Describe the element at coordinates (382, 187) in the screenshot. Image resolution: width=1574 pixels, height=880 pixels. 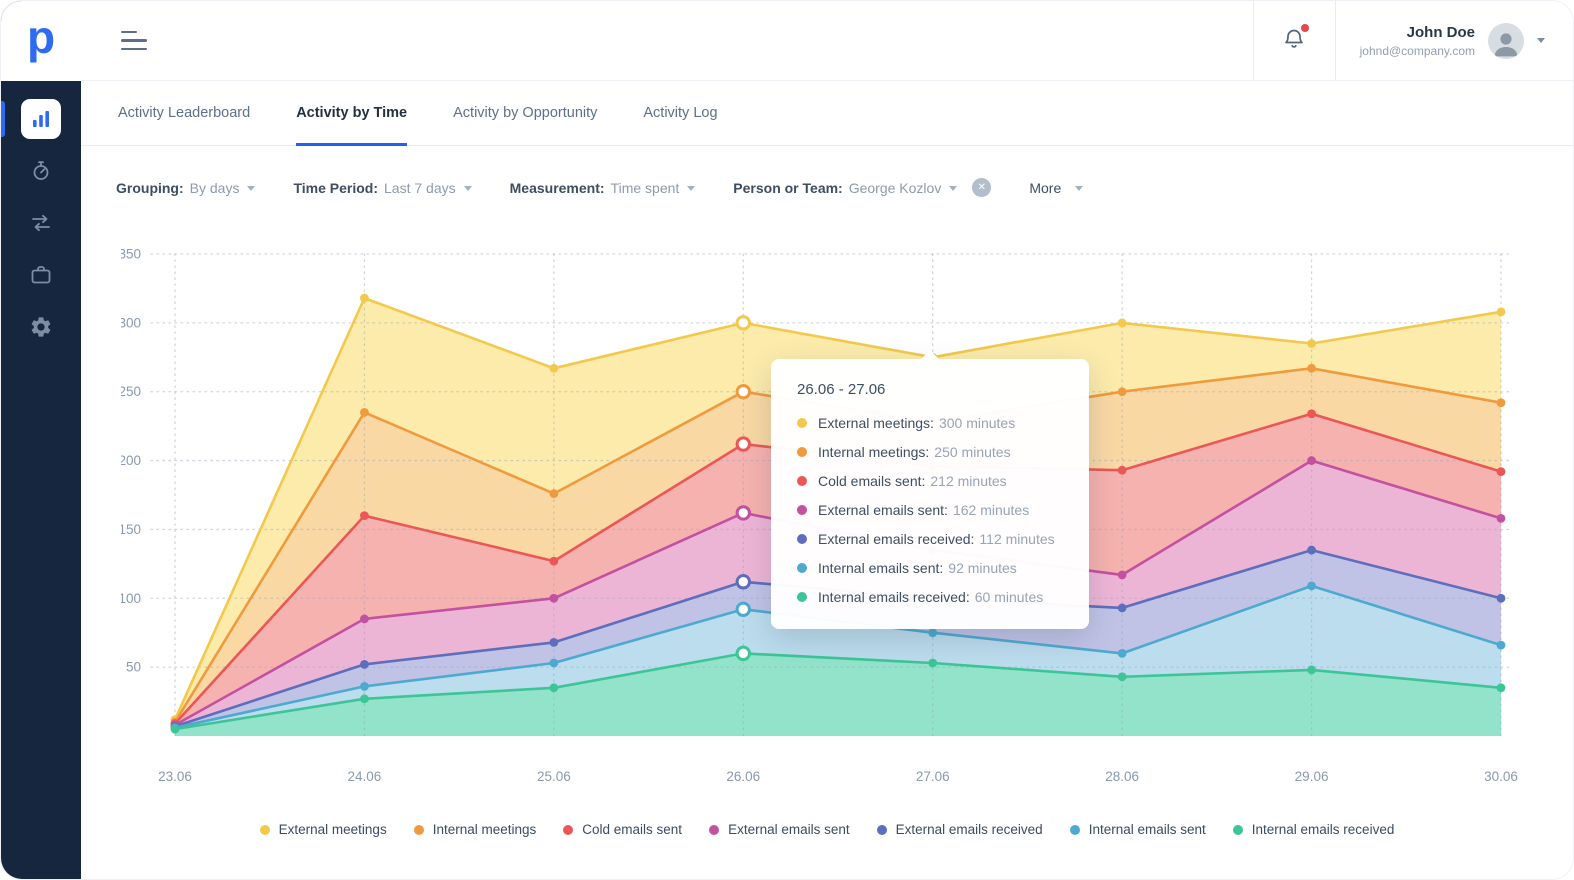
I see `filter-time-period: Time Period: Last 7 days` at that location.